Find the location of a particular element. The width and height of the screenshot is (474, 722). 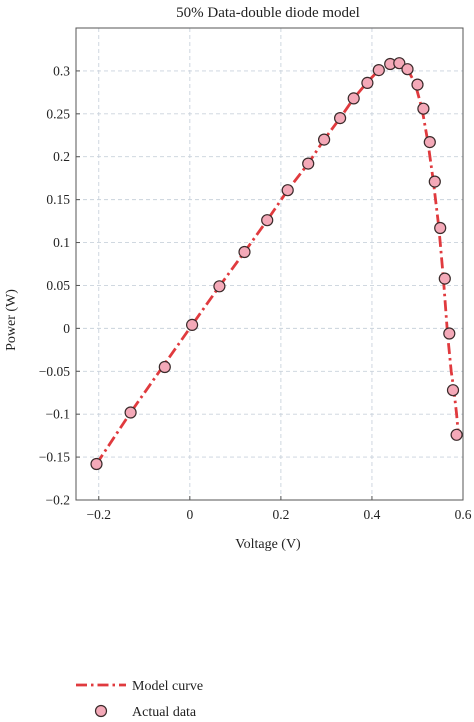

y-tick-label: 0.1 is located at coordinates (61, 242).